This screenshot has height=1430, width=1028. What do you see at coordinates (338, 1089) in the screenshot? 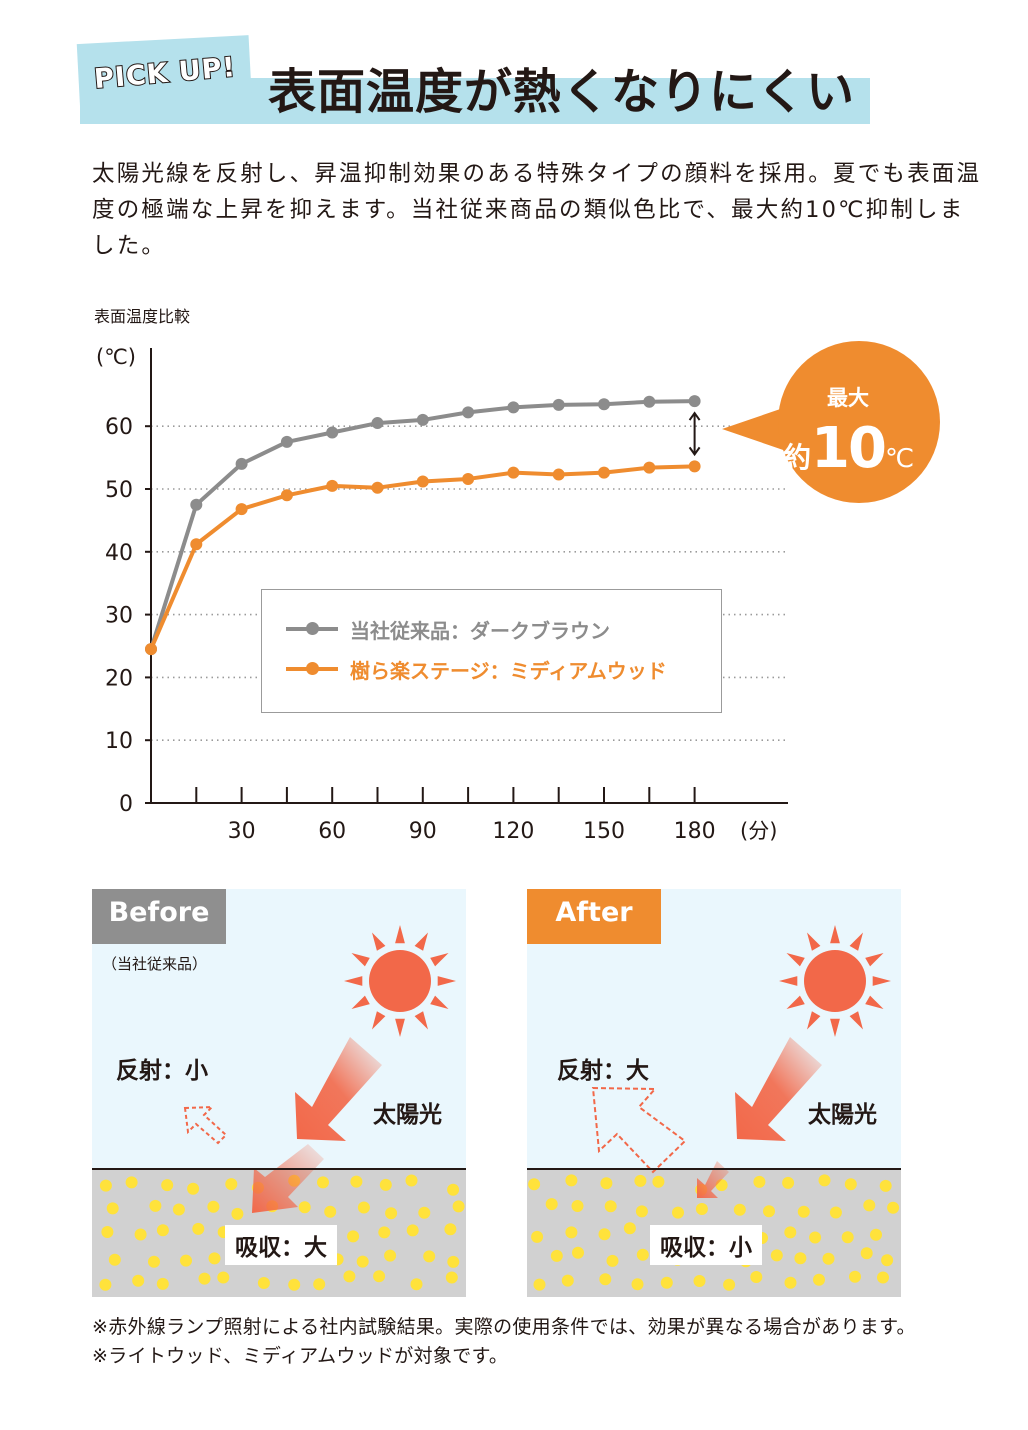
I see `sunlight-arrow` at bounding box center [338, 1089].